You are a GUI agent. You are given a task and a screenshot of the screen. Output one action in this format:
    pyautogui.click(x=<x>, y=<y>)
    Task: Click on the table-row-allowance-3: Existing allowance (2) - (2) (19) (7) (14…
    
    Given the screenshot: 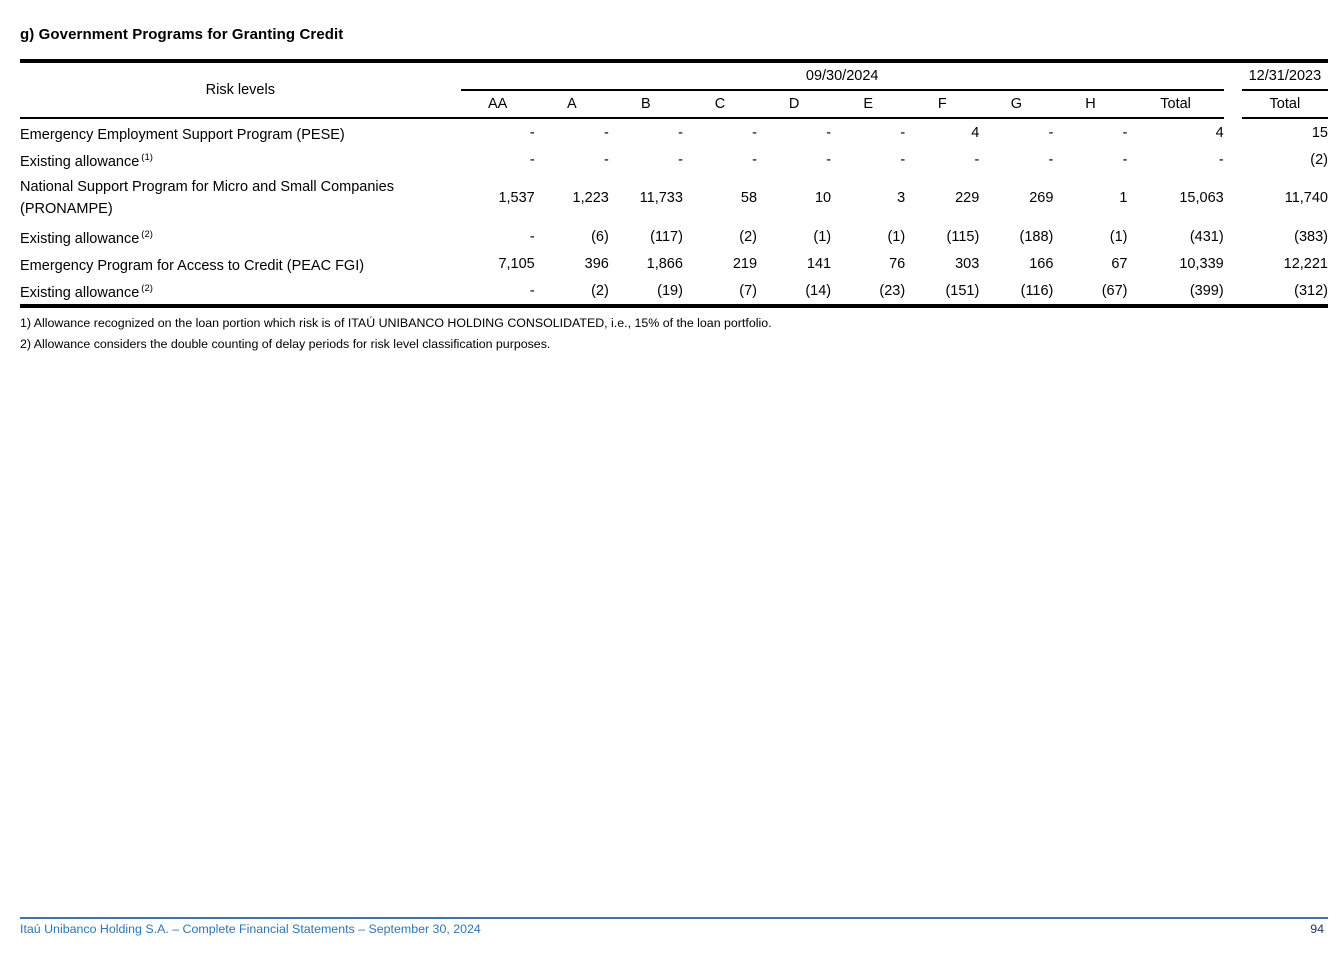 What is the action you would take?
    pyautogui.click(x=674, y=292)
    